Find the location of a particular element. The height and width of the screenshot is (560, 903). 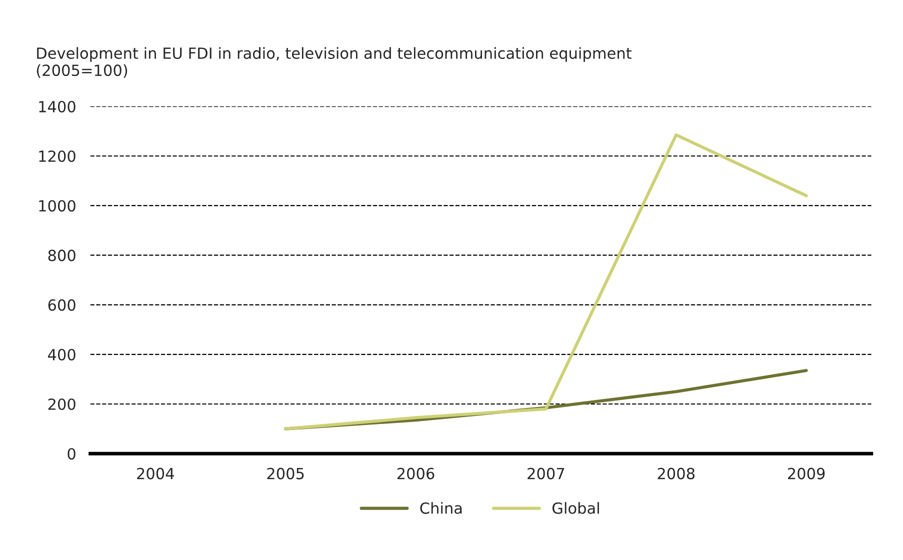

x-tick-label: 2006 is located at coordinates (415, 474).